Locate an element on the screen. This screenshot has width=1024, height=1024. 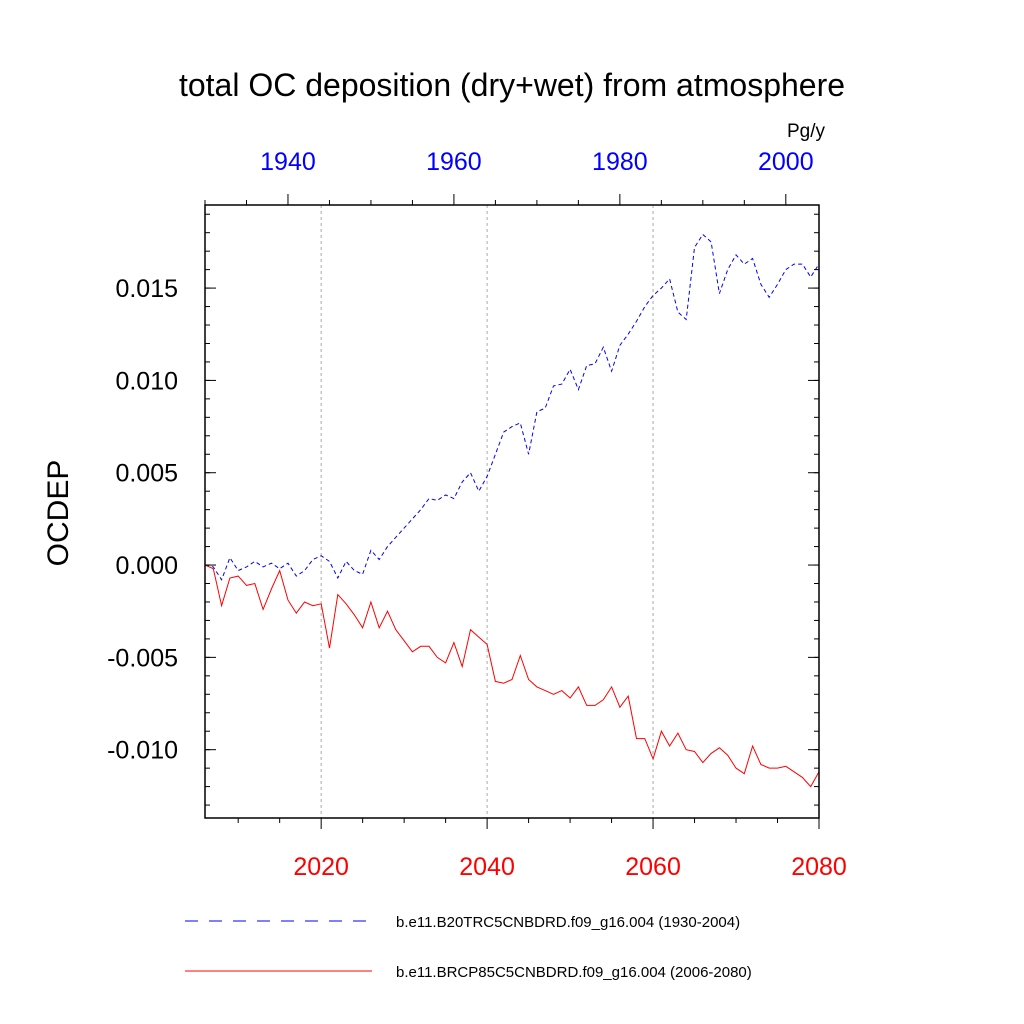
x-top-tick-label: 1960 is located at coordinates (454, 162).